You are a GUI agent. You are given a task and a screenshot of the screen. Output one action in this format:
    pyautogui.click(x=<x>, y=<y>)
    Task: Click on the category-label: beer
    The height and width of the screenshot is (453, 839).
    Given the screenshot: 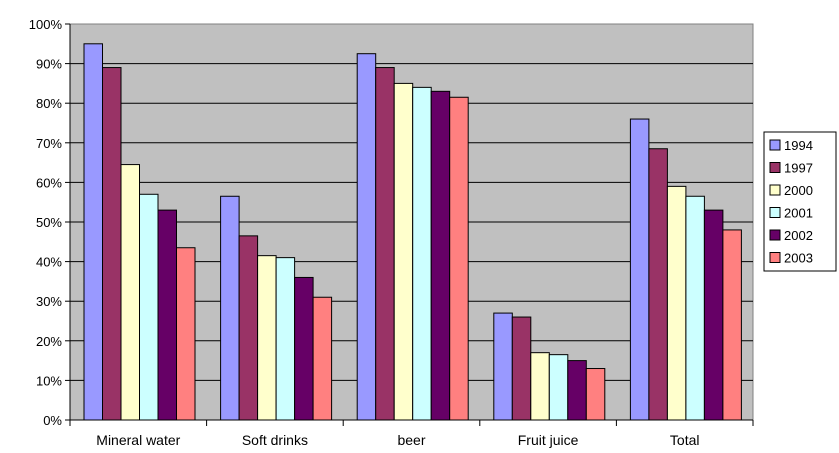 What is the action you would take?
    pyautogui.click(x=411, y=440)
    